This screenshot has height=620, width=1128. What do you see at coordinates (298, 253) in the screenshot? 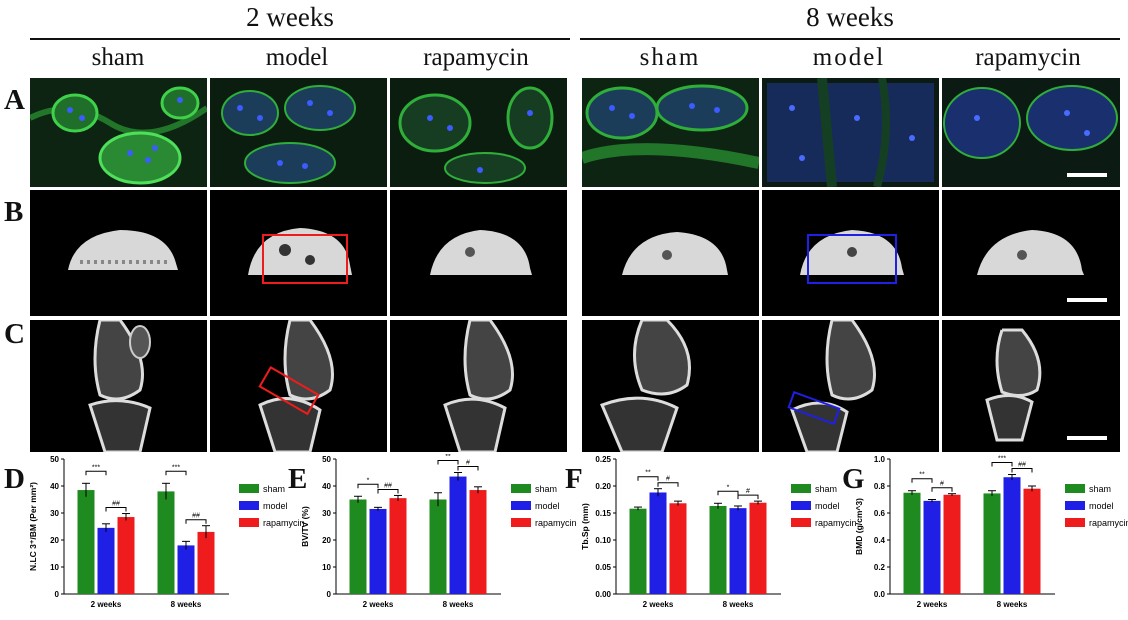
I see `microct-3d-2w-model` at bounding box center [298, 253].